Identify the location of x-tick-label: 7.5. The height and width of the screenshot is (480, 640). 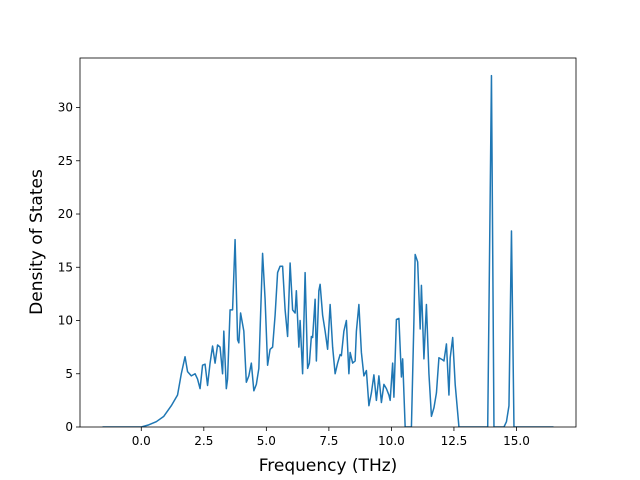
(328, 441).